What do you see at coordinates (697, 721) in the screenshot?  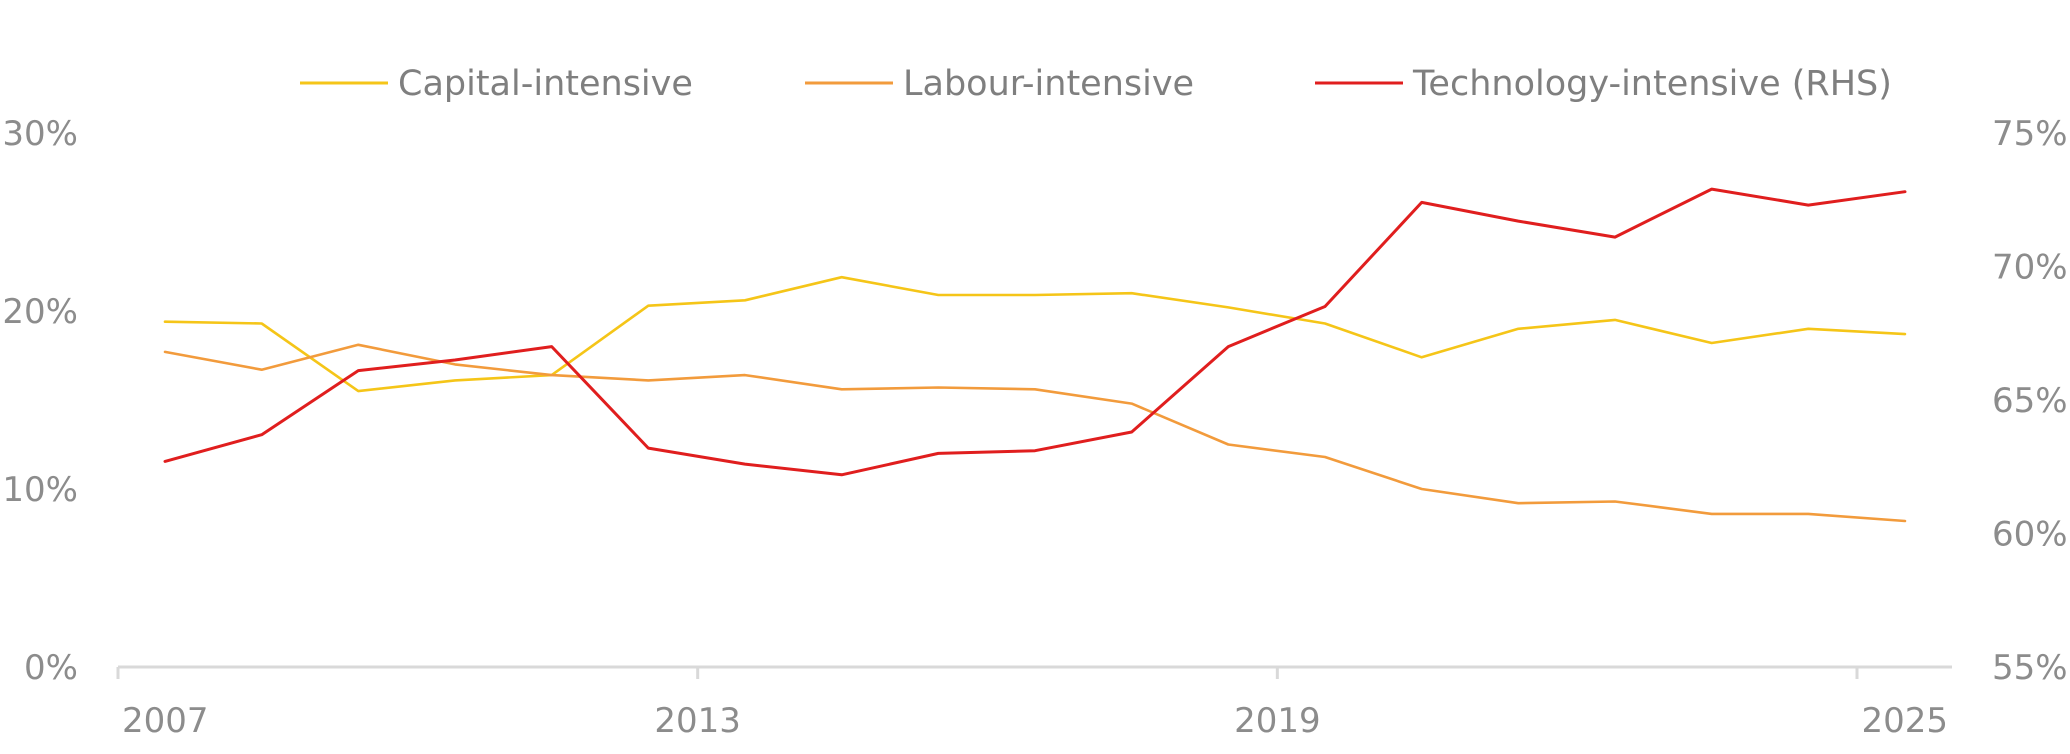 I see `x-tick-label: 2013` at bounding box center [697, 721].